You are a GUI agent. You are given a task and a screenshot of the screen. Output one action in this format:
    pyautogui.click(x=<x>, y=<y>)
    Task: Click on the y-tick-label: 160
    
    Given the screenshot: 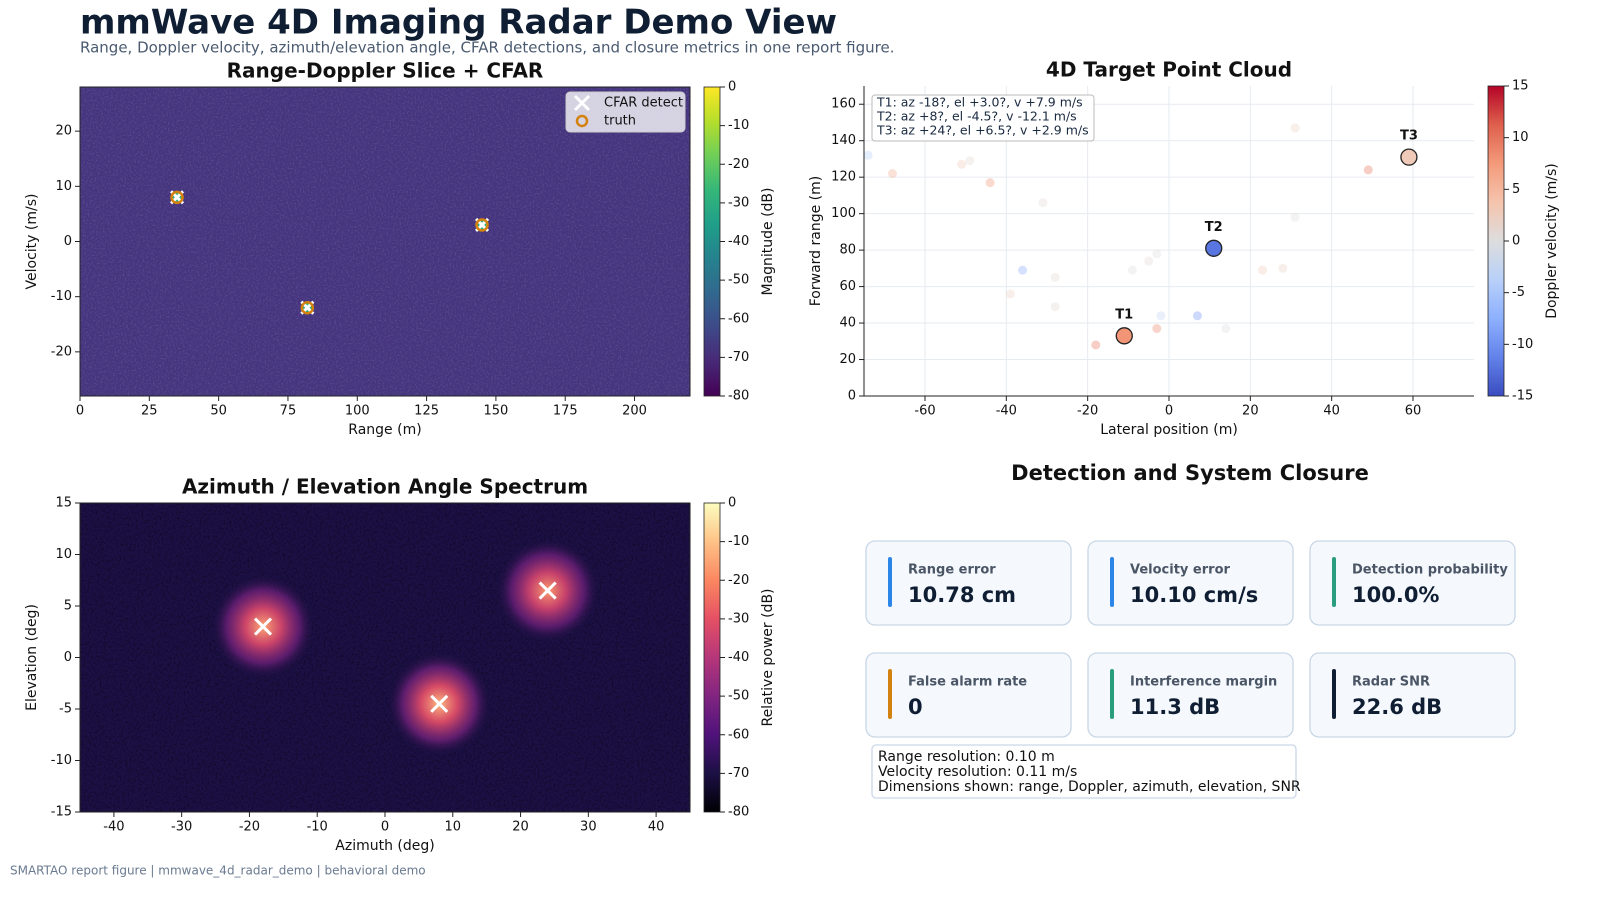 What is the action you would take?
    pyautogui.click(x=843, y=104)
    